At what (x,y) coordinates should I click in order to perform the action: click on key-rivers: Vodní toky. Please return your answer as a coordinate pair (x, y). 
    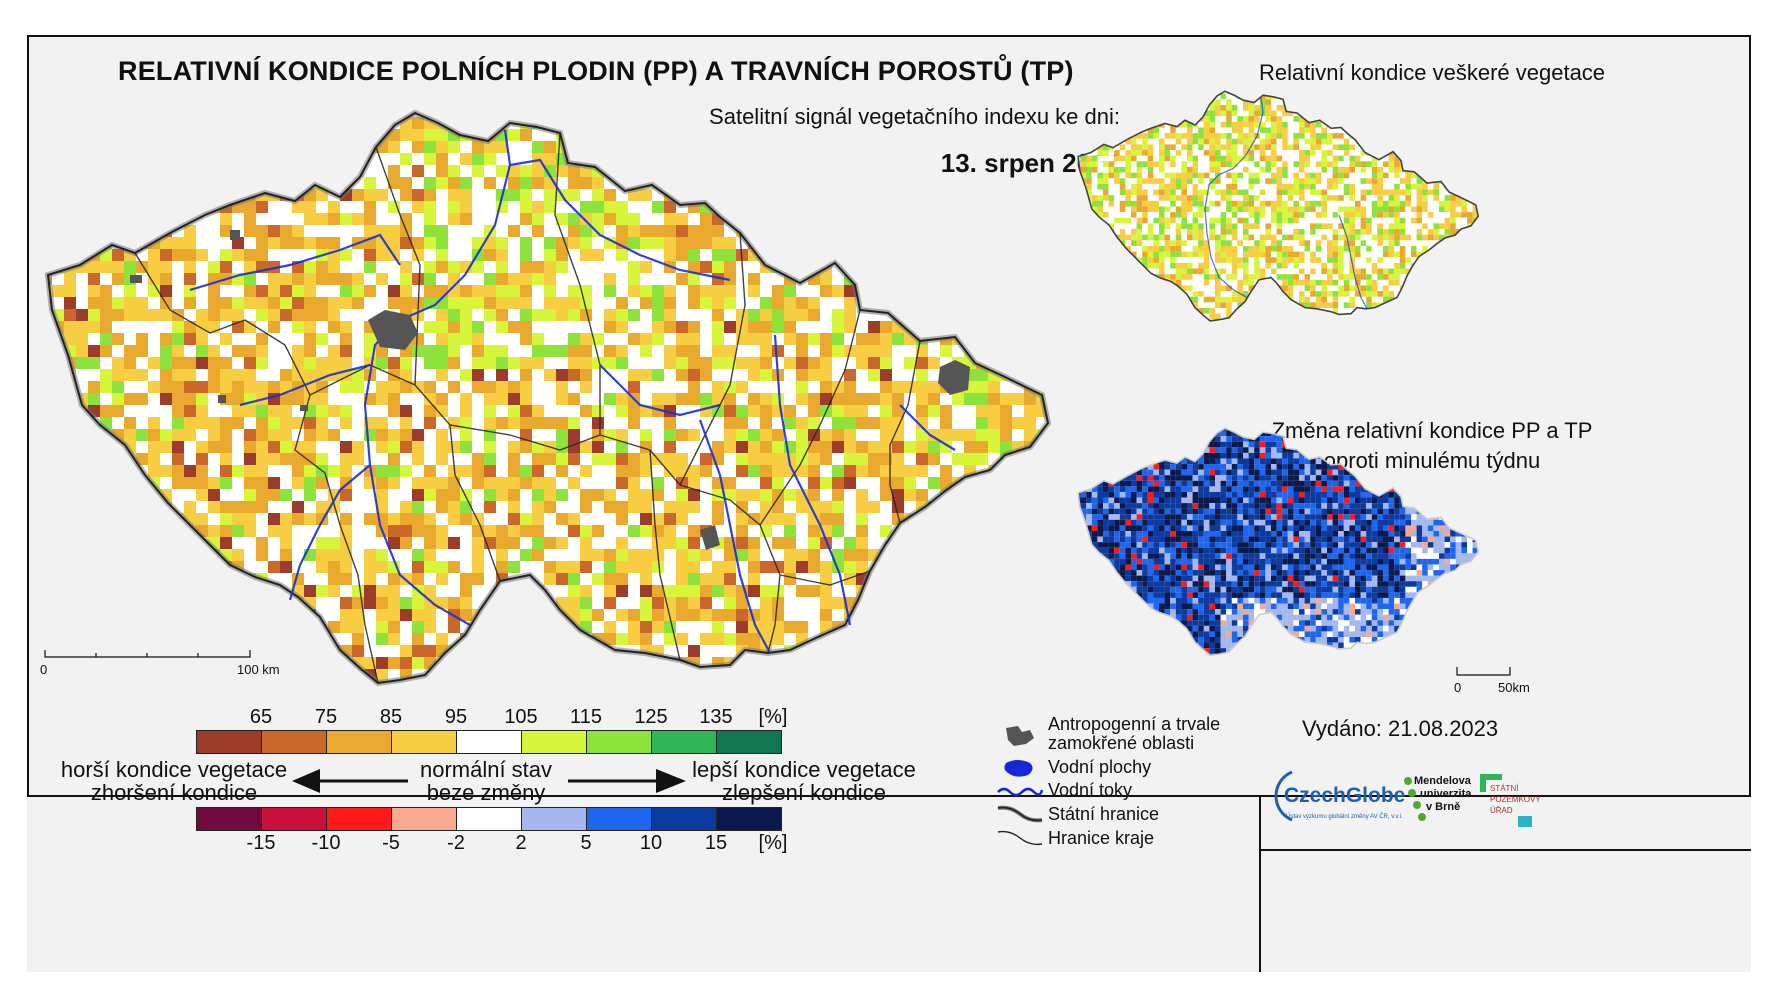
    Looking at the image, I should click on (1090, 790).